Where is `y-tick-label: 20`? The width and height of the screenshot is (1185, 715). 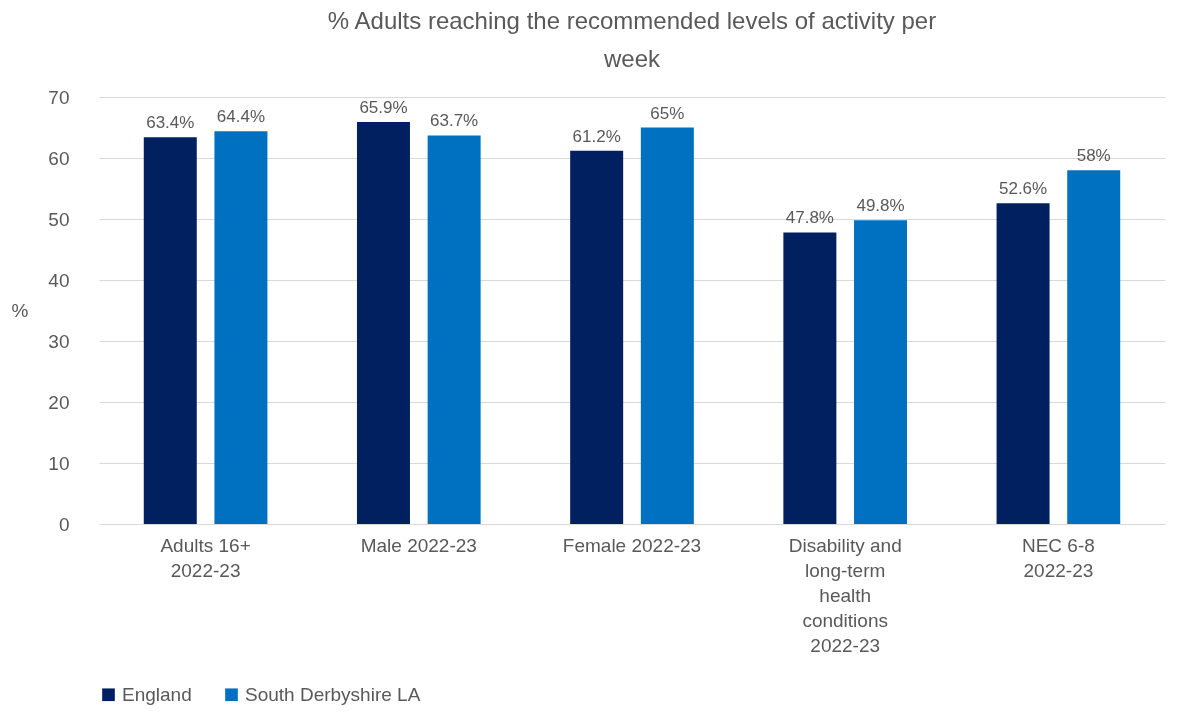 y-tick-label: 20 is located at coordinates (59, 402).